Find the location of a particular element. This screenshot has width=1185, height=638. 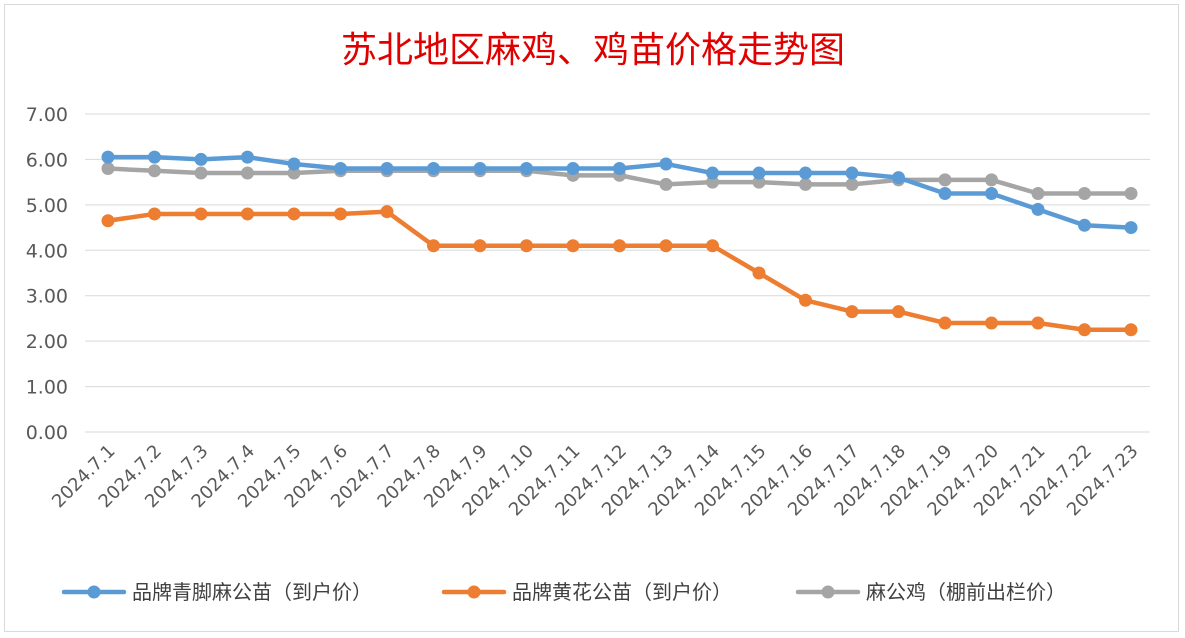

y-tick-label: 5.00 is located at coordinates (47, 206).